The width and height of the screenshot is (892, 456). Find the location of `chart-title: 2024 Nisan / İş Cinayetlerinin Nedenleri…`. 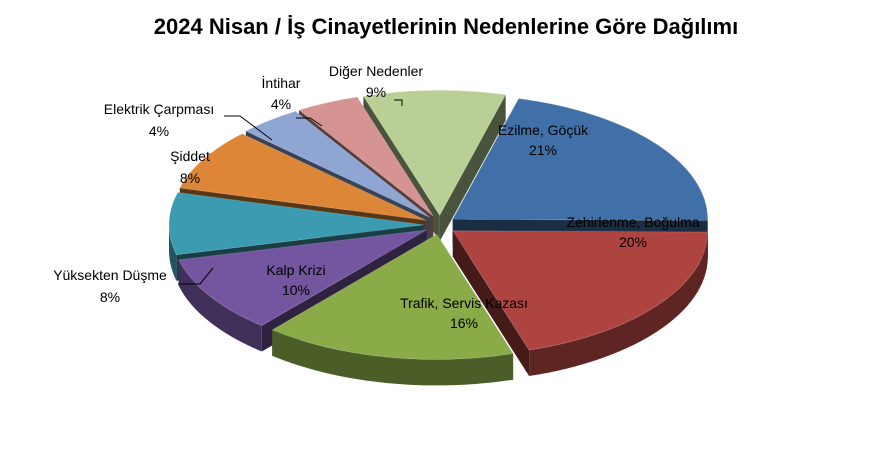

chart-title: 2024 Nisan / İş Cinayetlerinin Nedenleri… is located at coordinates (446, 26).